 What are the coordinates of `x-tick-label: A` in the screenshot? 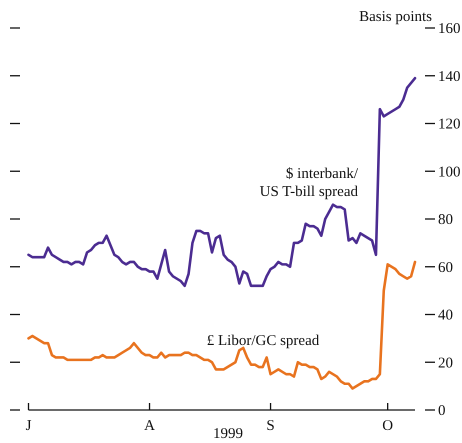 It's located at (150, 426).